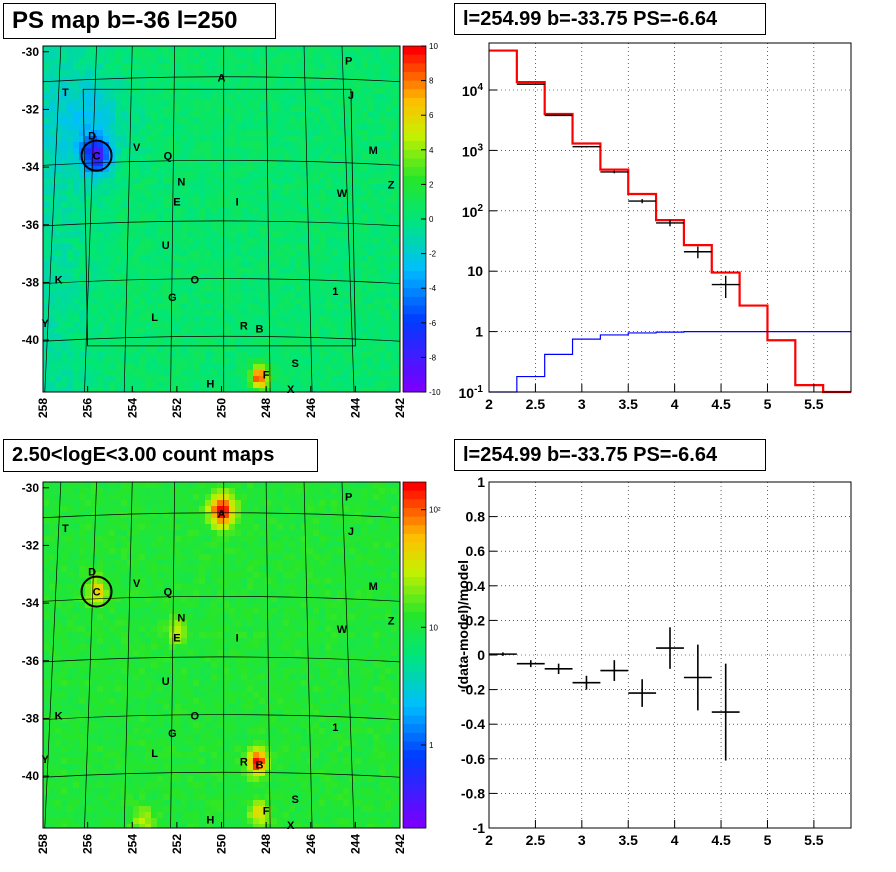 Image resolution: width=896 pixels, height=872 pixels. What do you see at coordinates (237, 203) in the screenshot?
I see `source-label: I` at bounding box center [237, 203].